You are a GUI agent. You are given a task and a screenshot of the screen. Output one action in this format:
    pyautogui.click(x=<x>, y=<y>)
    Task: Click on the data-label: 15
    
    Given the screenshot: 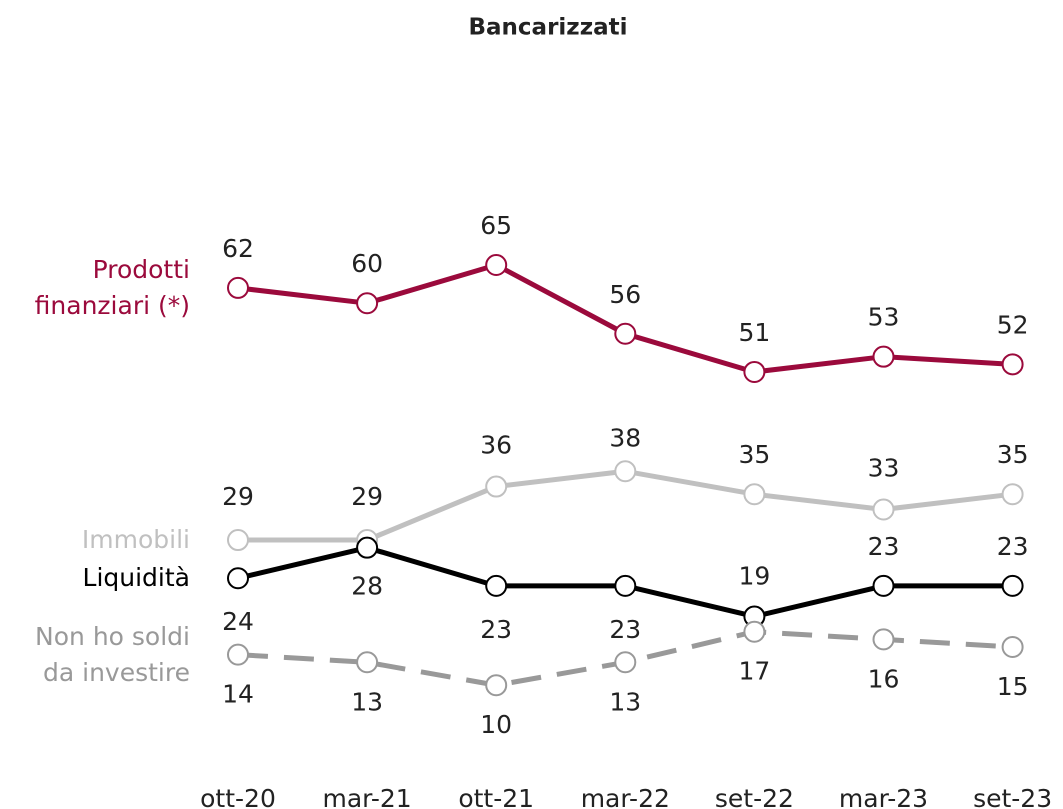 What is the action you would take?
    pyautogui.click(x=1013, y=686)
    